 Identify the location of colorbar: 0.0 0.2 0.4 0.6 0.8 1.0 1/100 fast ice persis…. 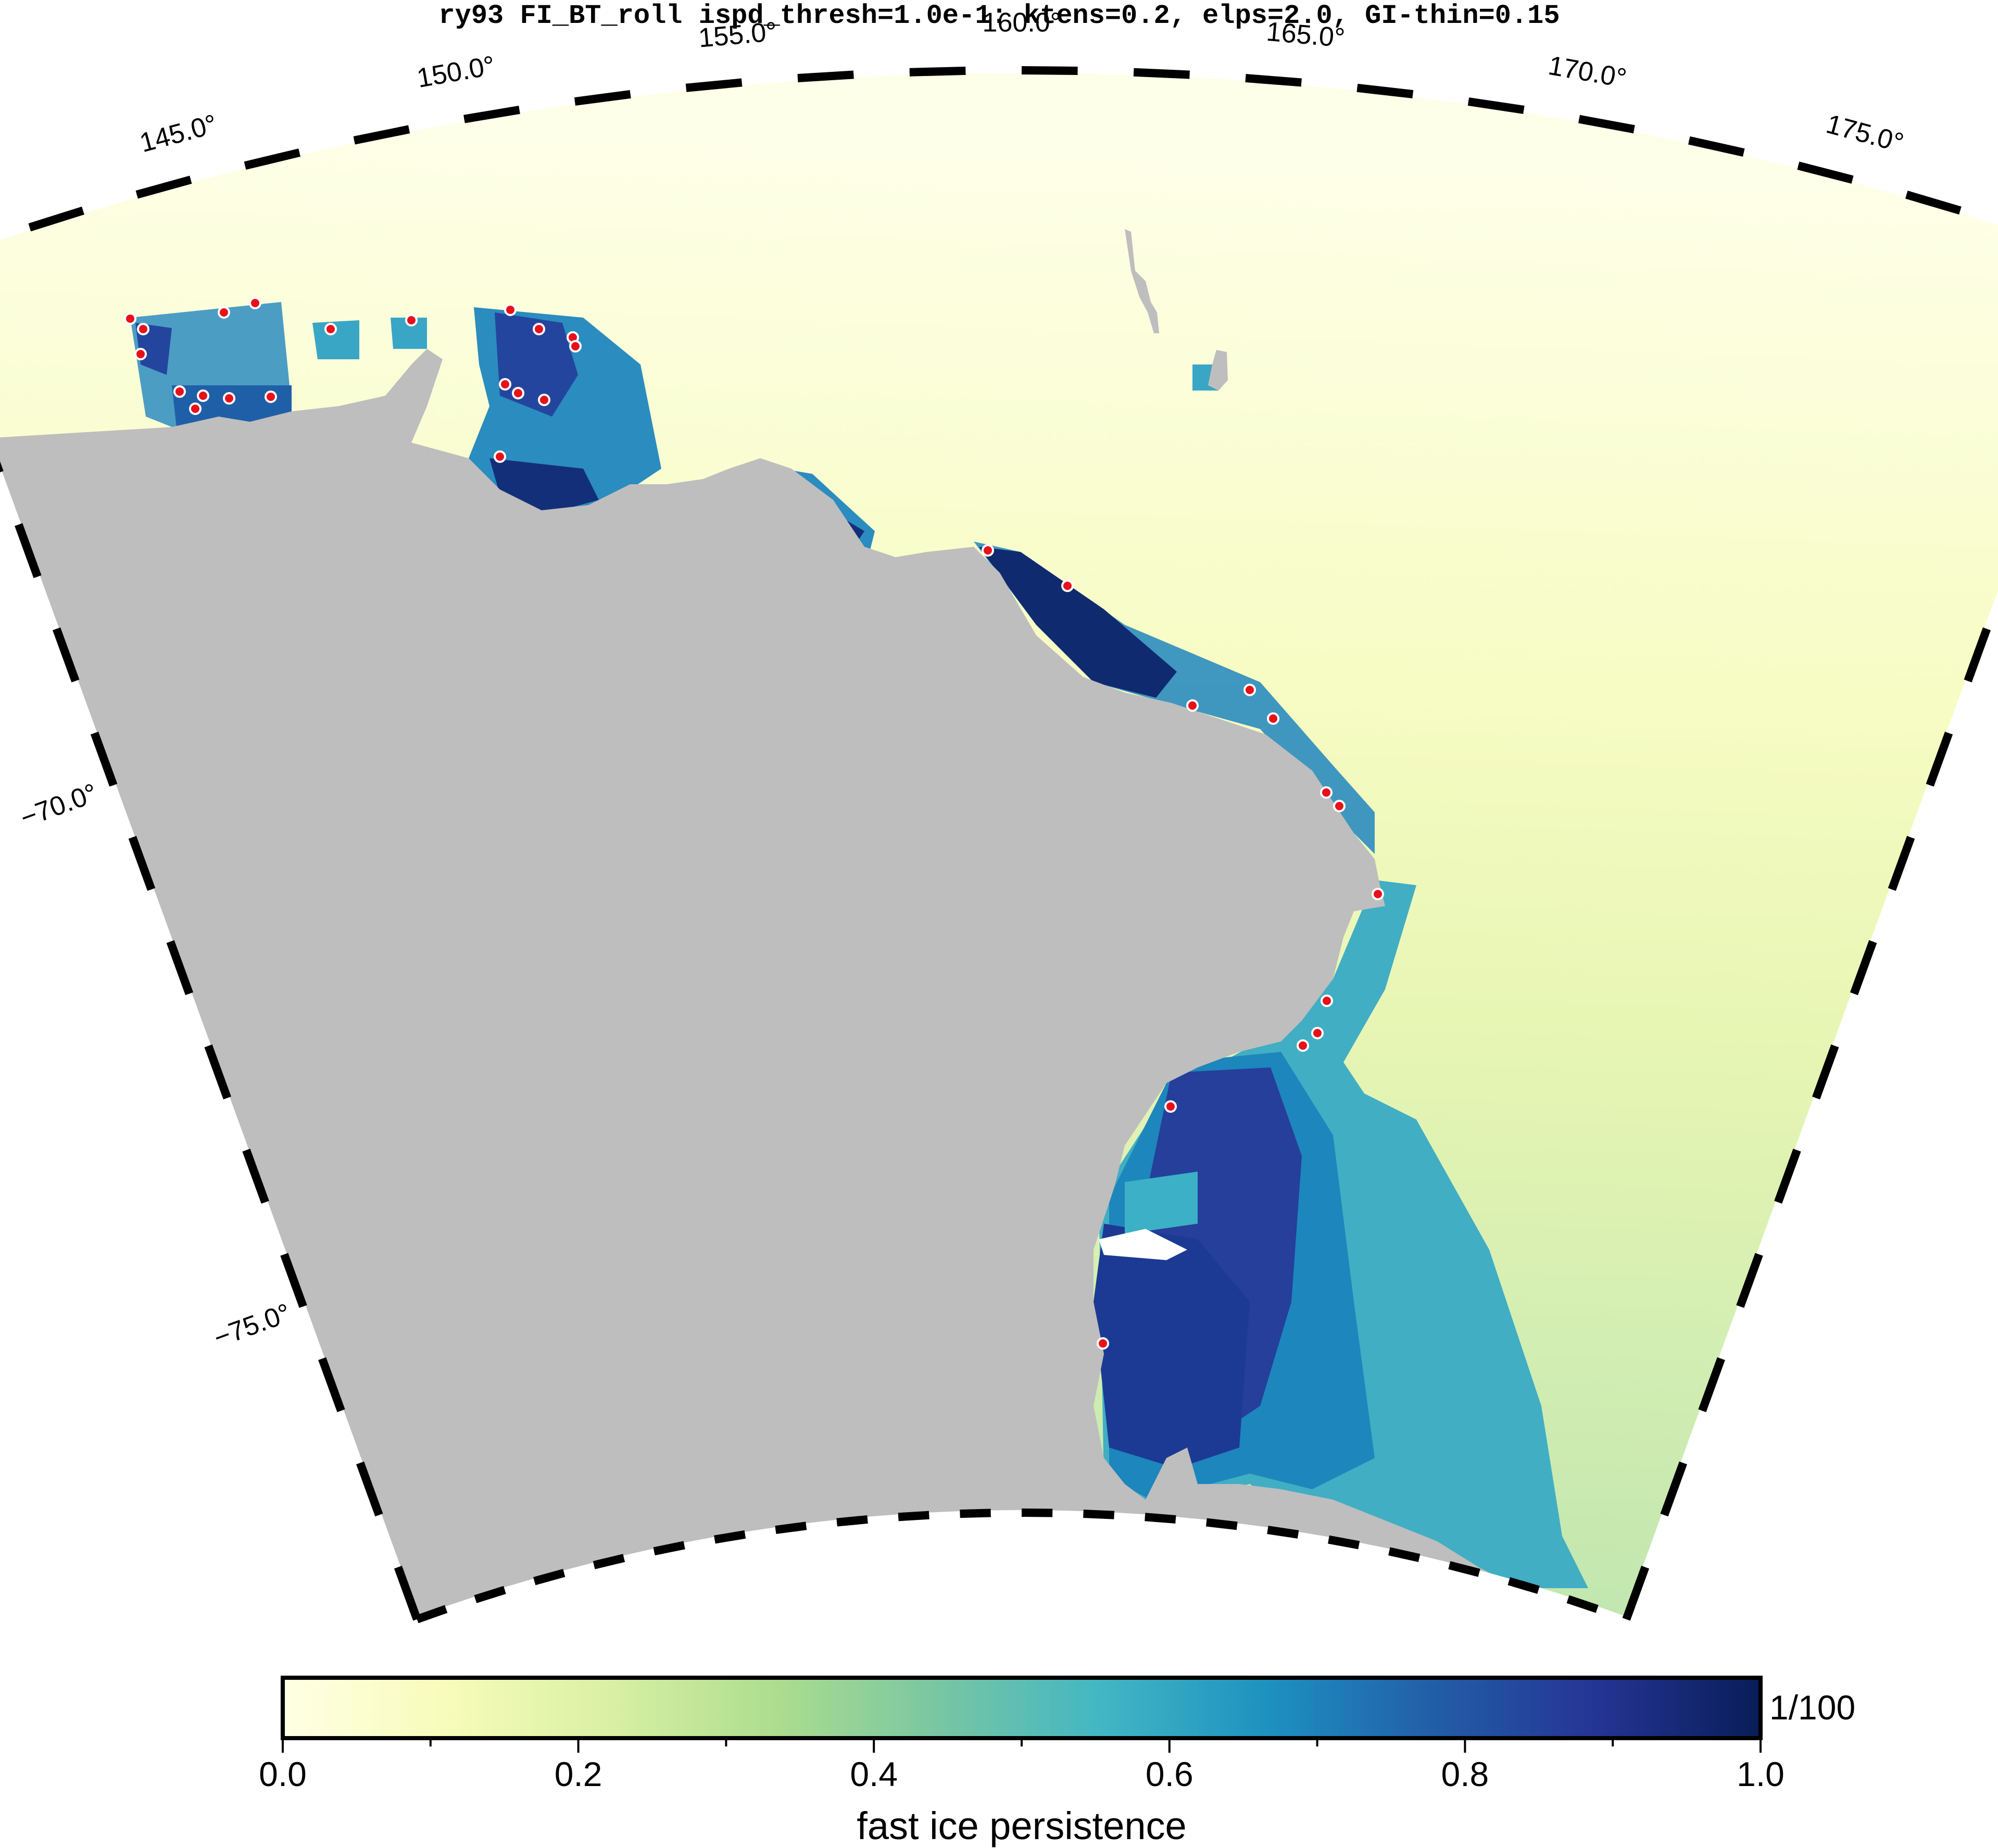
(1057, 1761).